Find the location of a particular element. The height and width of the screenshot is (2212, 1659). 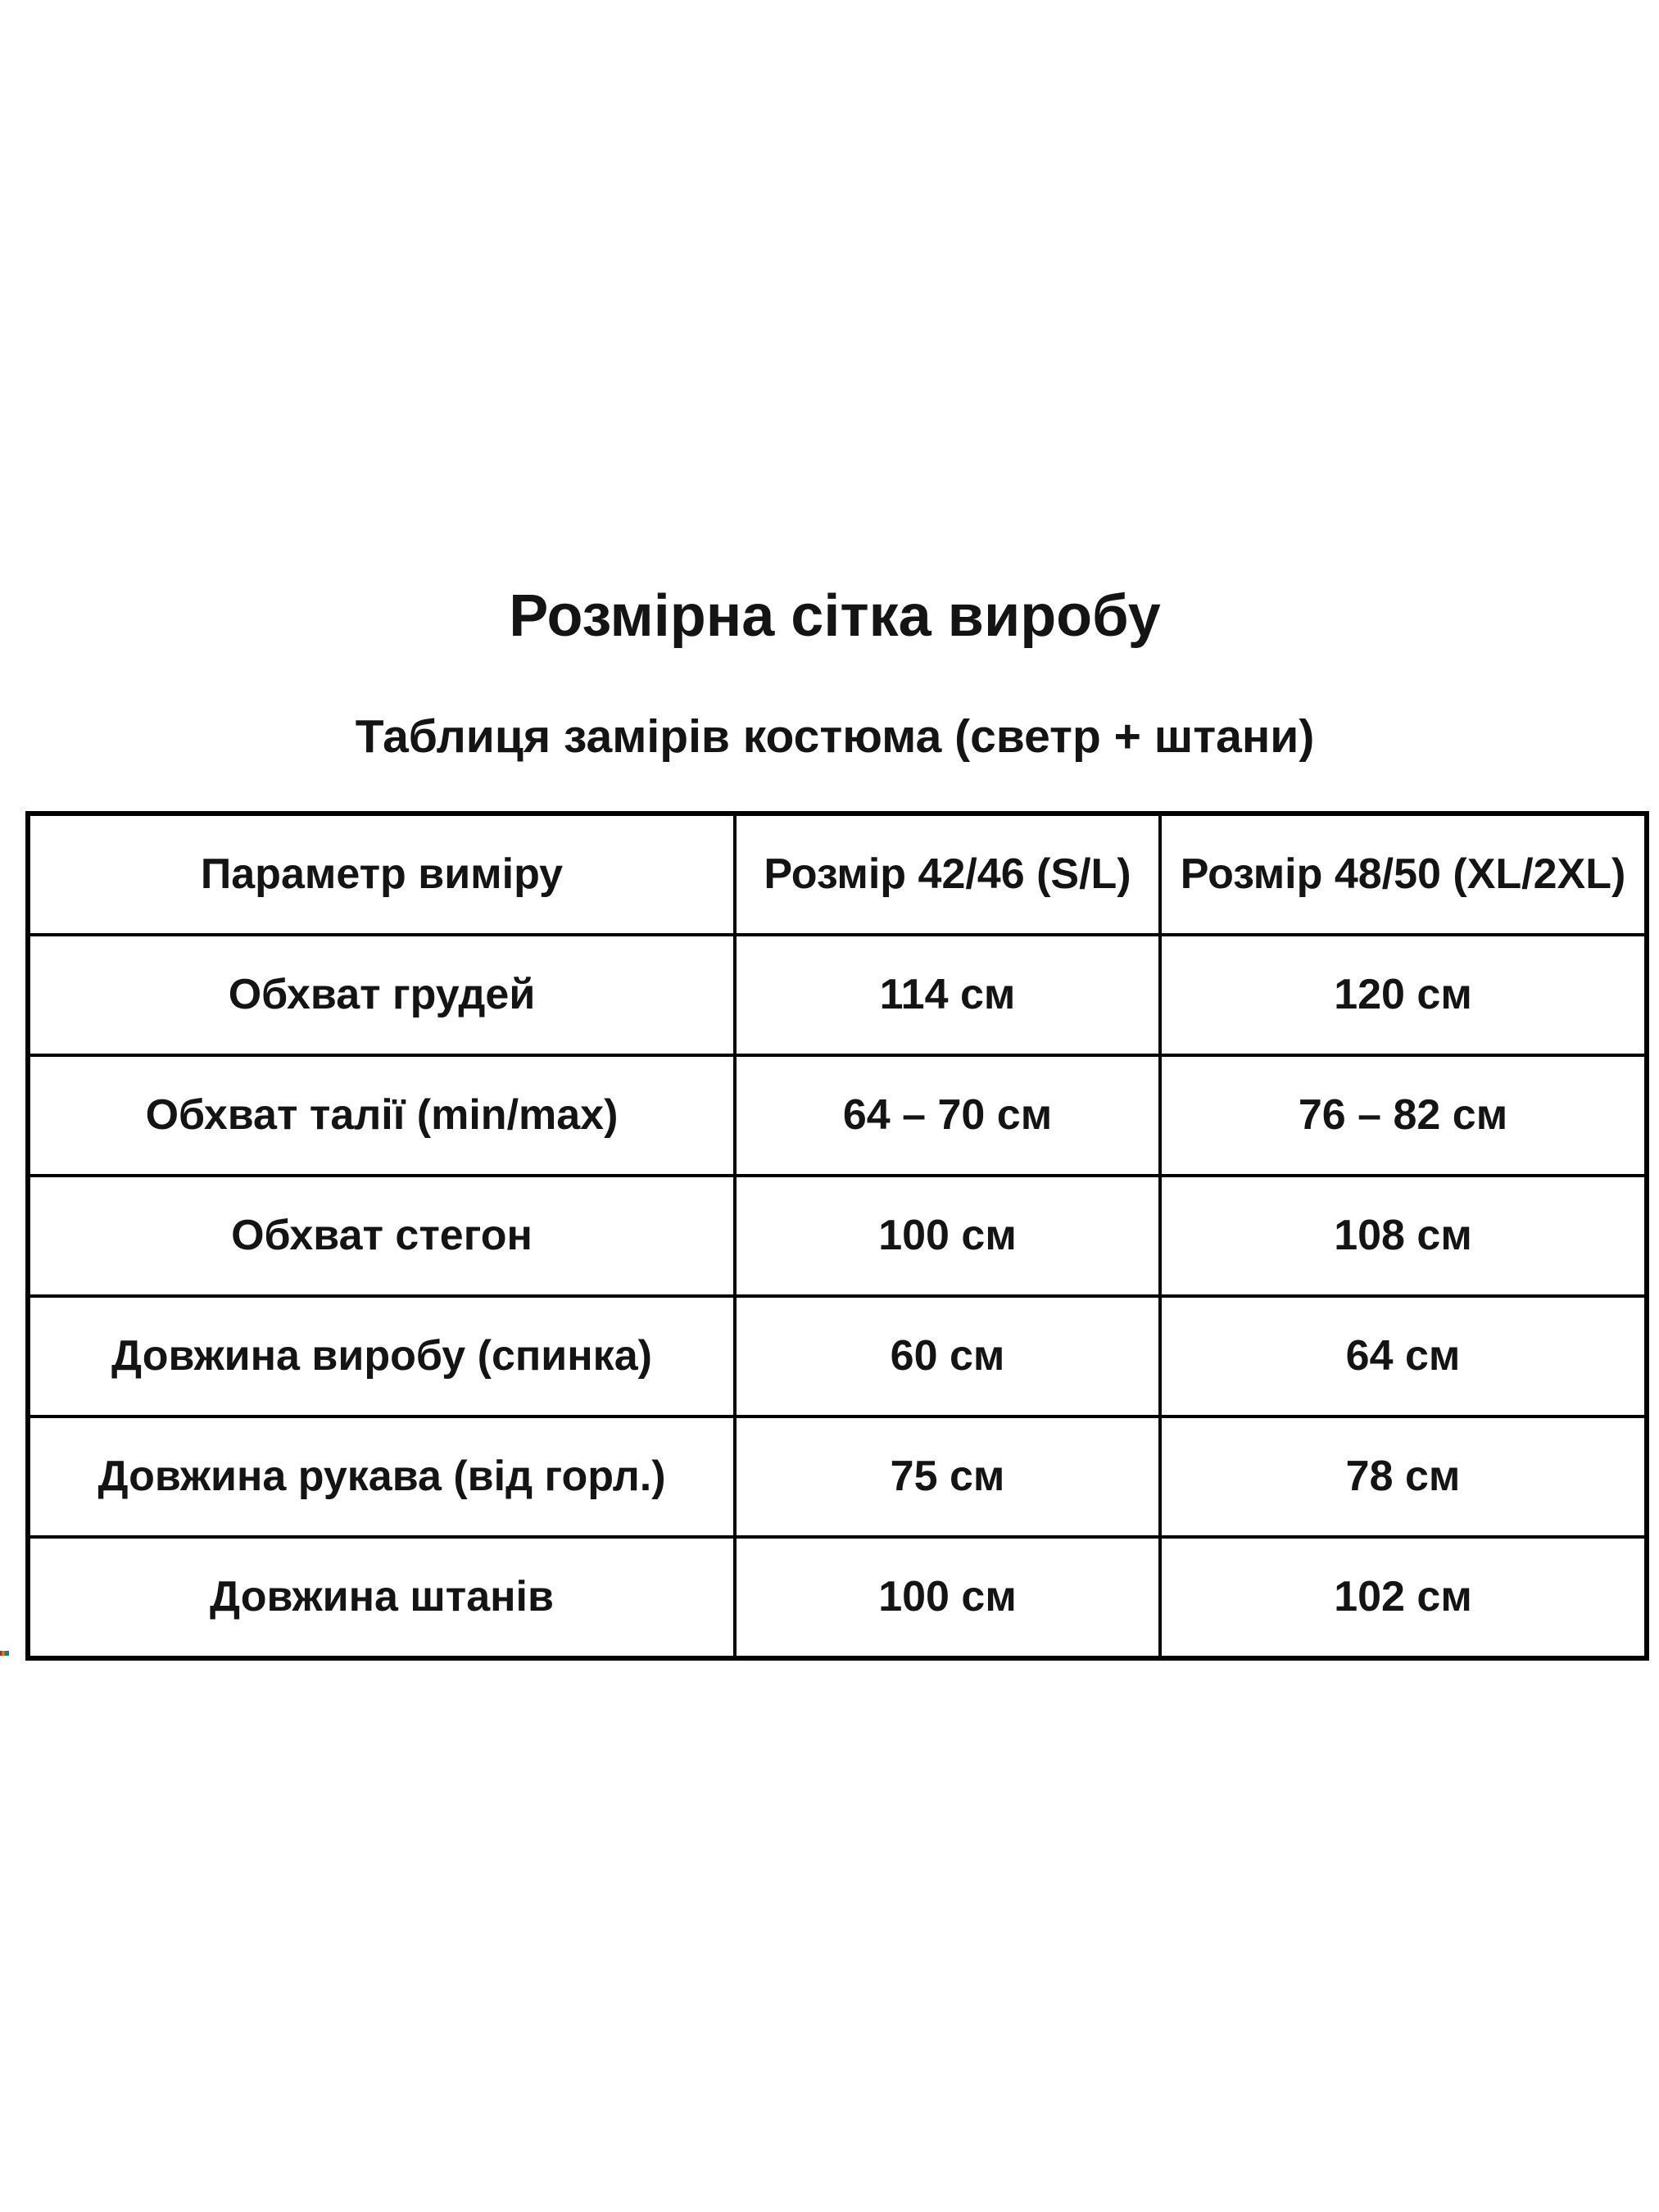

size-42-46-cell: 64 – 70 см is located at coordinates (947, 1115).